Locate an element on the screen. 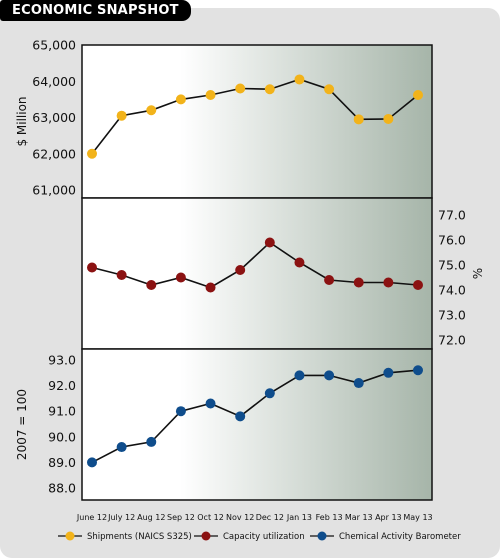 The width and height of the screenshot is (500, 558). panel-2-tick-label: 73.0 is located at coordinates (452, 315).